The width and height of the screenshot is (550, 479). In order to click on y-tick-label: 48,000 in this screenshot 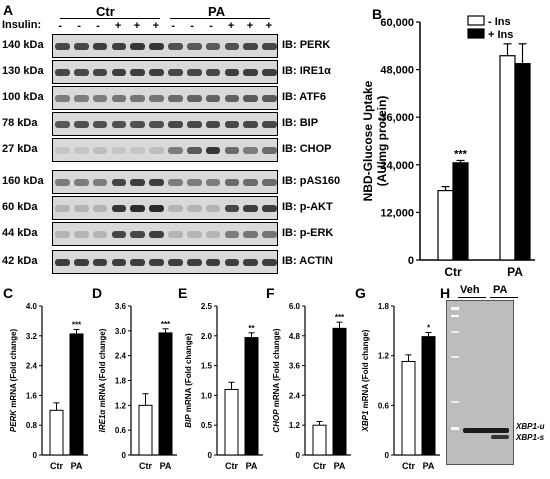, I will do `click(397, 71)`.